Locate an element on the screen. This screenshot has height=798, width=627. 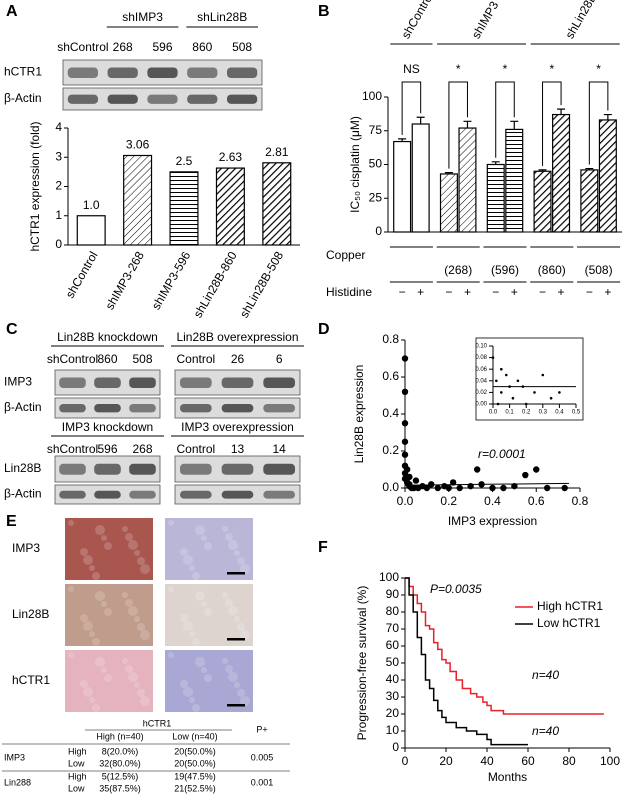
annotation: n=40 is located at coordinates (545, 675).